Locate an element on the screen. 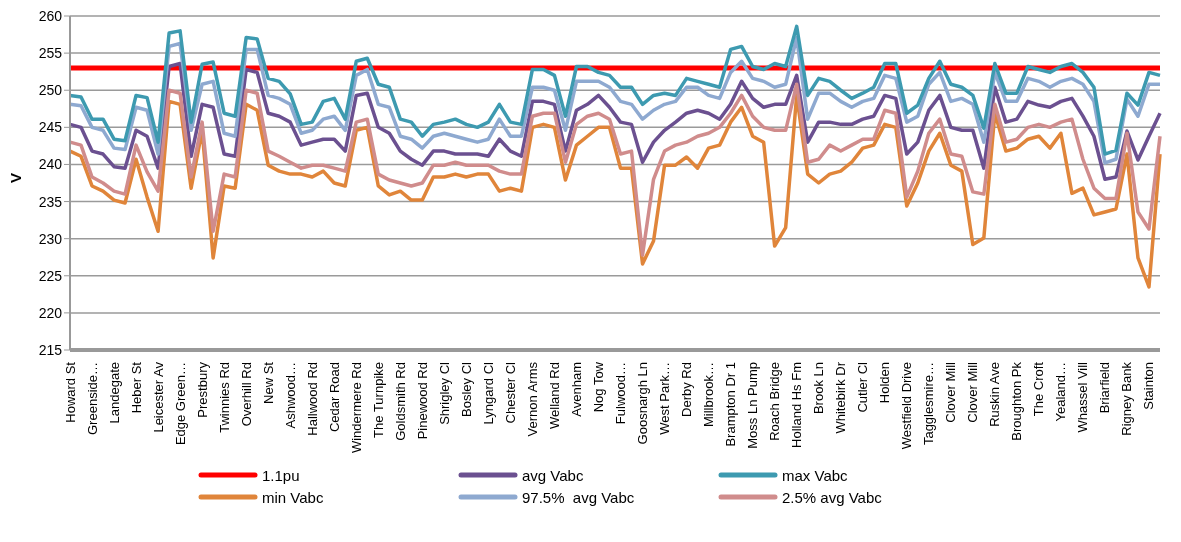 The width and height of the screenshot is (1181, 542). x-tick-label: Holden is located at coordinates (885, 383).